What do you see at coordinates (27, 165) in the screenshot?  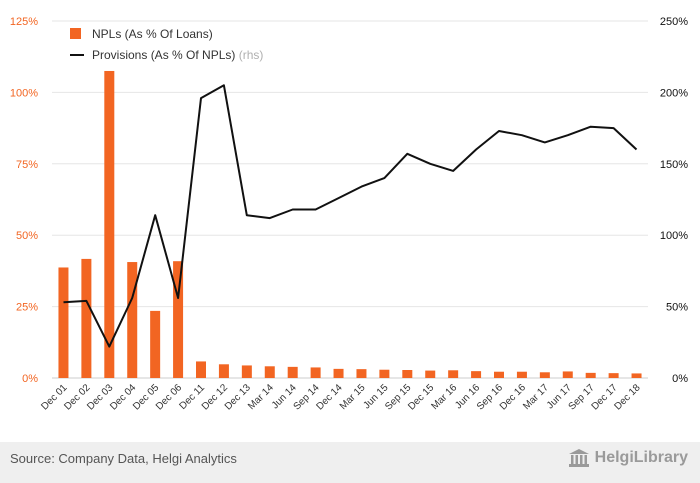 I see `left-tick-label: 75%` at bounding box center [27, 165].